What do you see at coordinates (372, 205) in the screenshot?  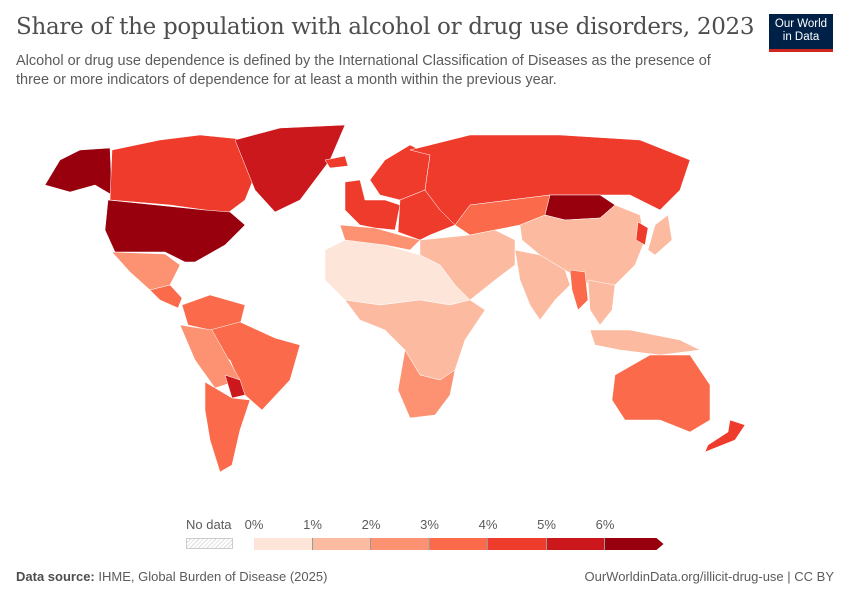 I see `region-western-europe` at bounding box center [372, 205].